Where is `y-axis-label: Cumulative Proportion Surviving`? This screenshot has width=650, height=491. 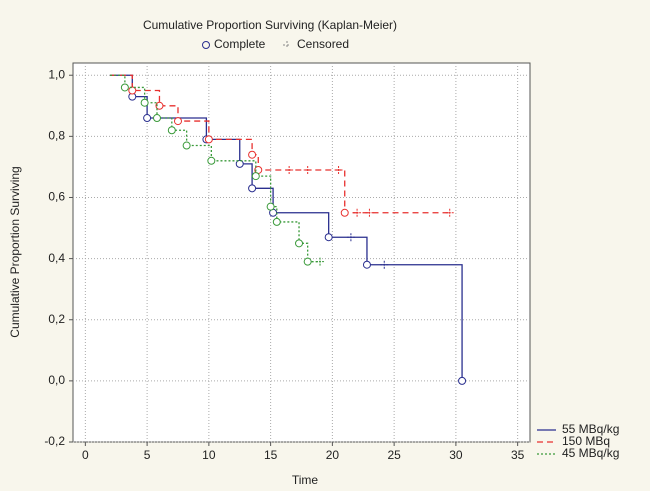
y-axis-label: Cumulative Proportion Surviving is located at coordinates (15, 251).